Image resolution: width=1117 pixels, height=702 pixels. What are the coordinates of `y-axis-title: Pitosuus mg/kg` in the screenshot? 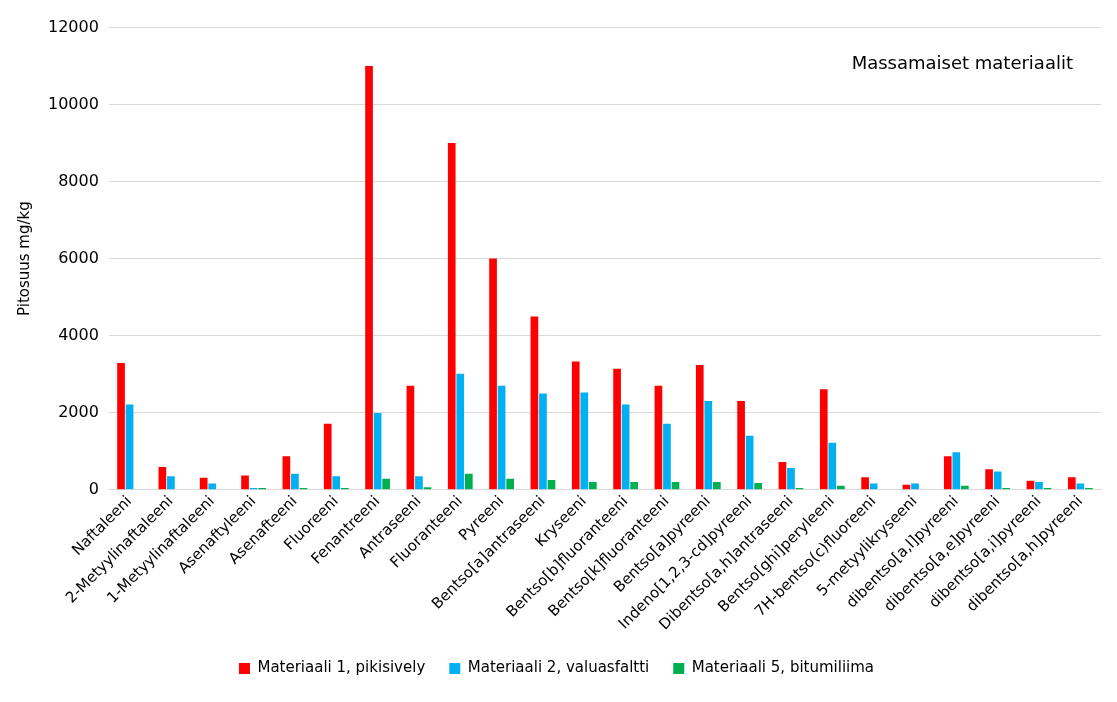 It's located at (23, 258).